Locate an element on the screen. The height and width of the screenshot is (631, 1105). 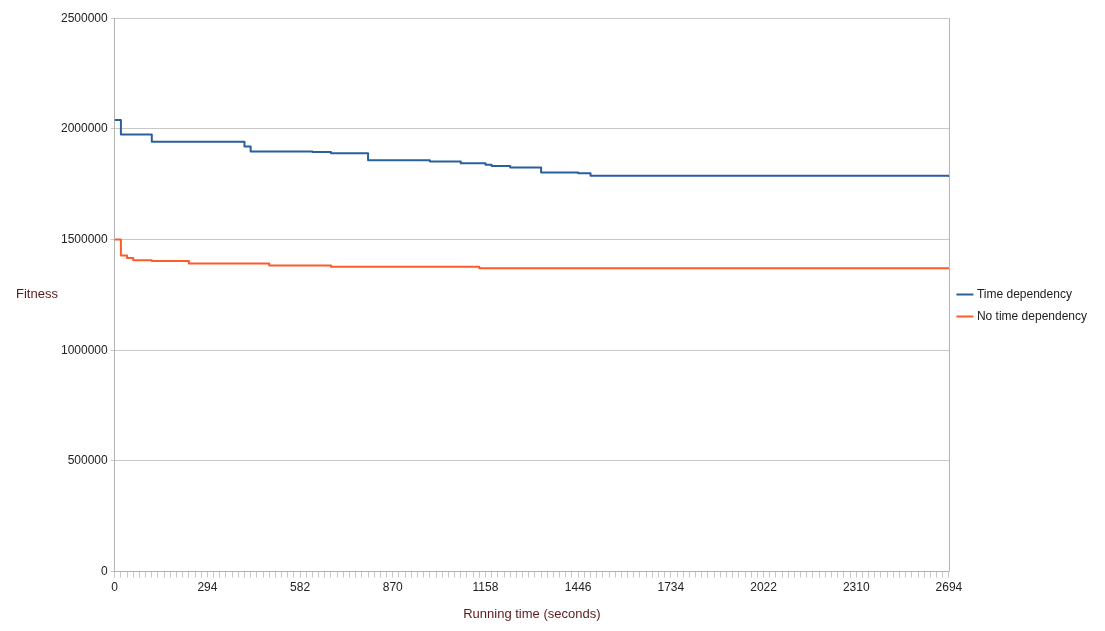
y-tick-label: 0 is located at coordinates (105, 570).